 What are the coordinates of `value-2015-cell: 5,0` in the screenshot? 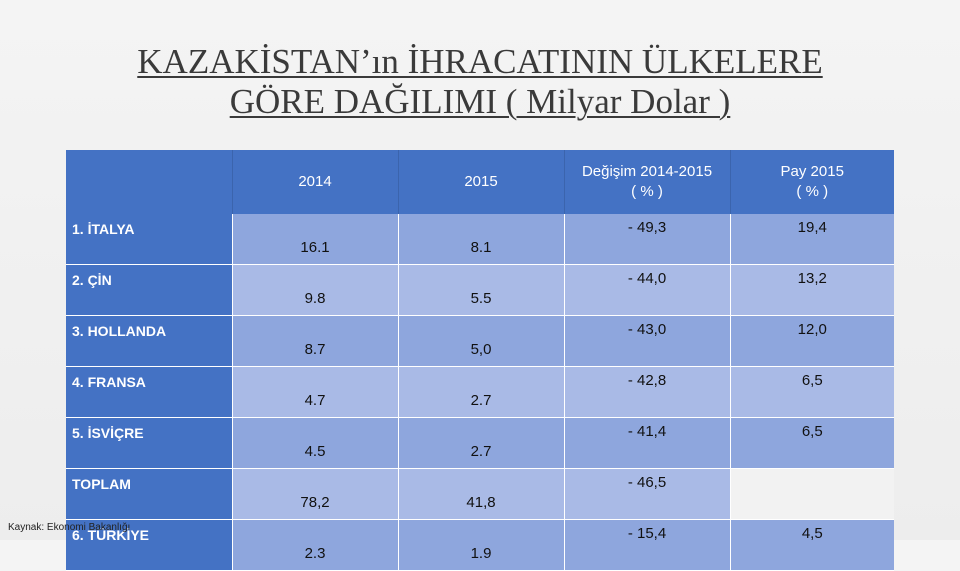 It's located at (481, 341).